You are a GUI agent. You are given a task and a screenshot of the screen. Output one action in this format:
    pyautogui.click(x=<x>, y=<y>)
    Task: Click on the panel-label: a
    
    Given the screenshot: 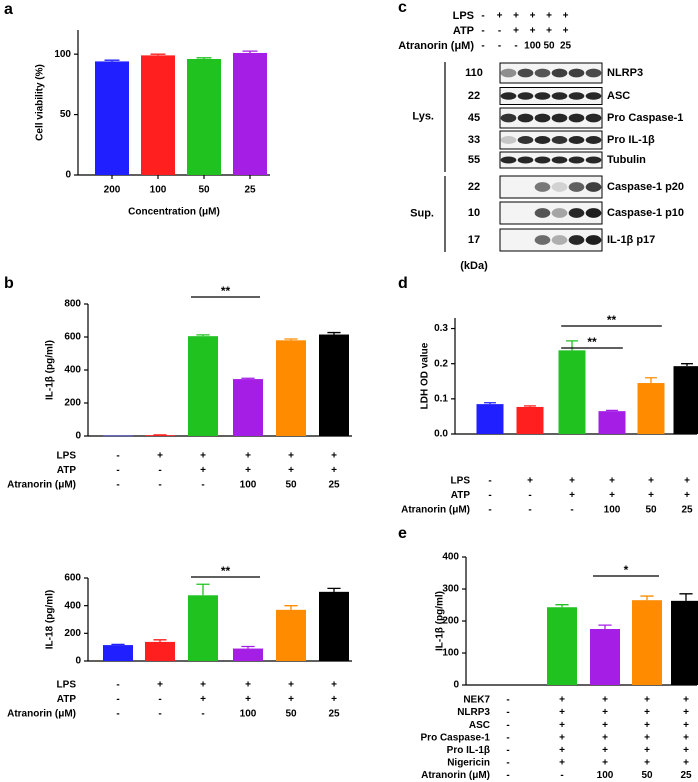 What is the action you would take?
    pyautogui.click(x=8, y=9)
    